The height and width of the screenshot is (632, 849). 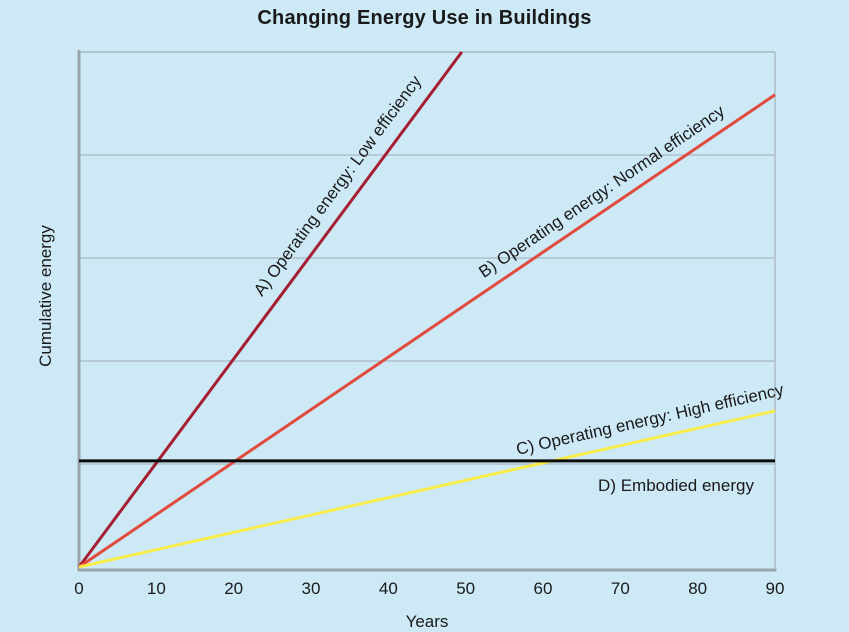 I want to click on x-tick-label: 40, so click(x=388, y=588).